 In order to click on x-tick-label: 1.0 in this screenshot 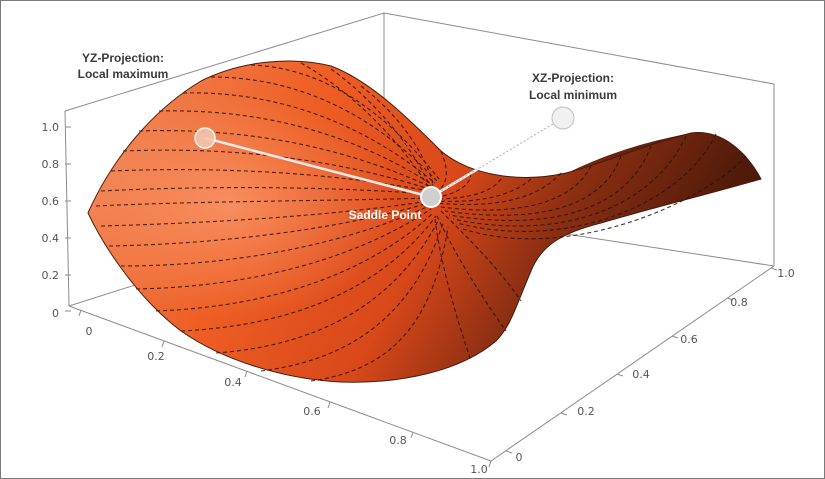, I will do `click(479, 469)`.